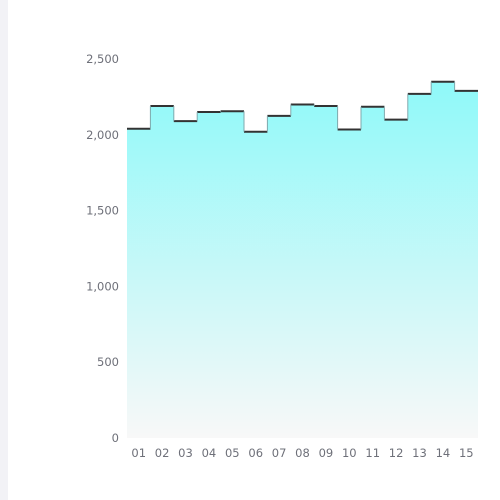 This screenshot has height=500, width=500. What do you see at coordinates (466, 453) in the screenshot?
I see `x-tick-label: 15` at bounding box center [466, 453].